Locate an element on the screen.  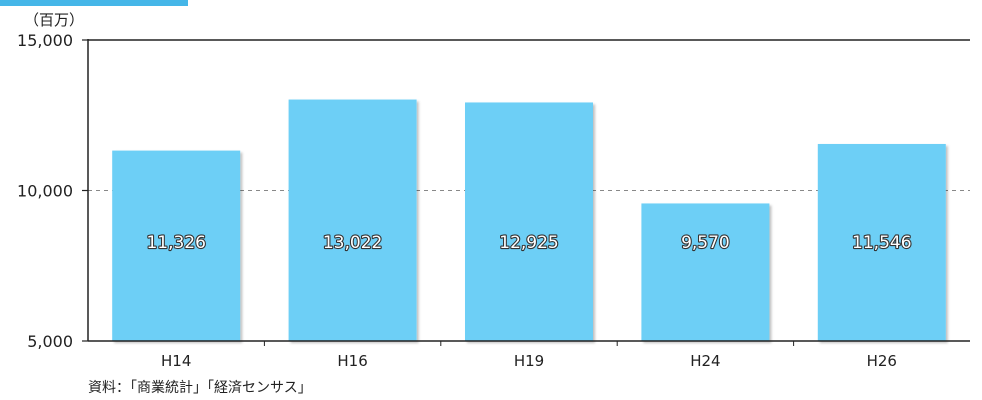
bar-H26 is located at coordinates (881, 242).